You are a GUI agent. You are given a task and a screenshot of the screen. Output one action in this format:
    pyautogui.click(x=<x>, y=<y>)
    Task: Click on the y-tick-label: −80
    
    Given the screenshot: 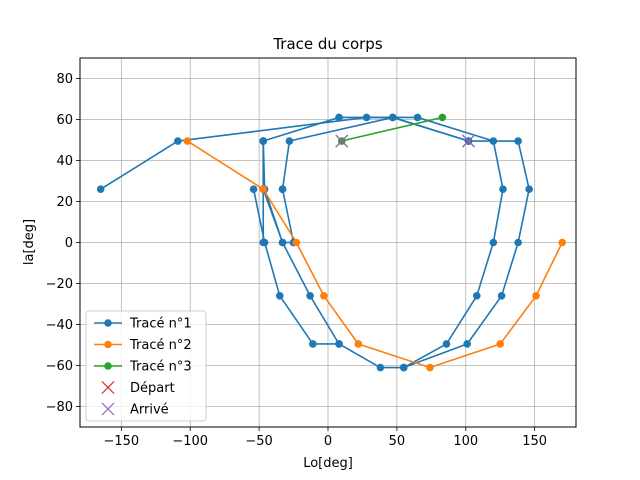 What is the action you would take?
    pyautogui.click(x=59, y=407)
    